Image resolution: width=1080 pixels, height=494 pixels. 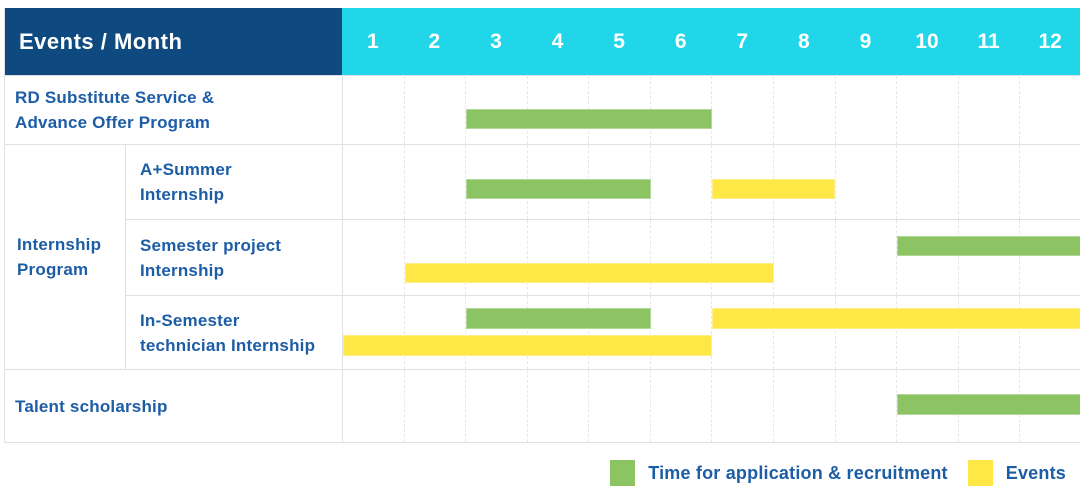 What do you see at coordinates (101, 41) in the screenshot?
I see `events-month-header-label: Events / Month` at bounding box center [101, 41].